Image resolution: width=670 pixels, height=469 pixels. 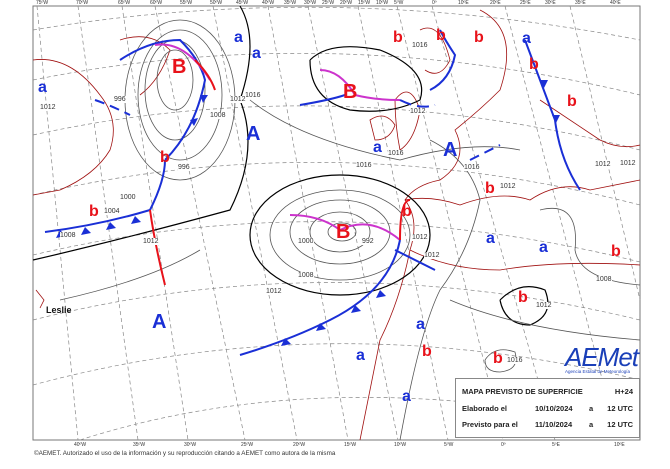 I want to click on lead-time: H+24, so click(x=623, y=391).